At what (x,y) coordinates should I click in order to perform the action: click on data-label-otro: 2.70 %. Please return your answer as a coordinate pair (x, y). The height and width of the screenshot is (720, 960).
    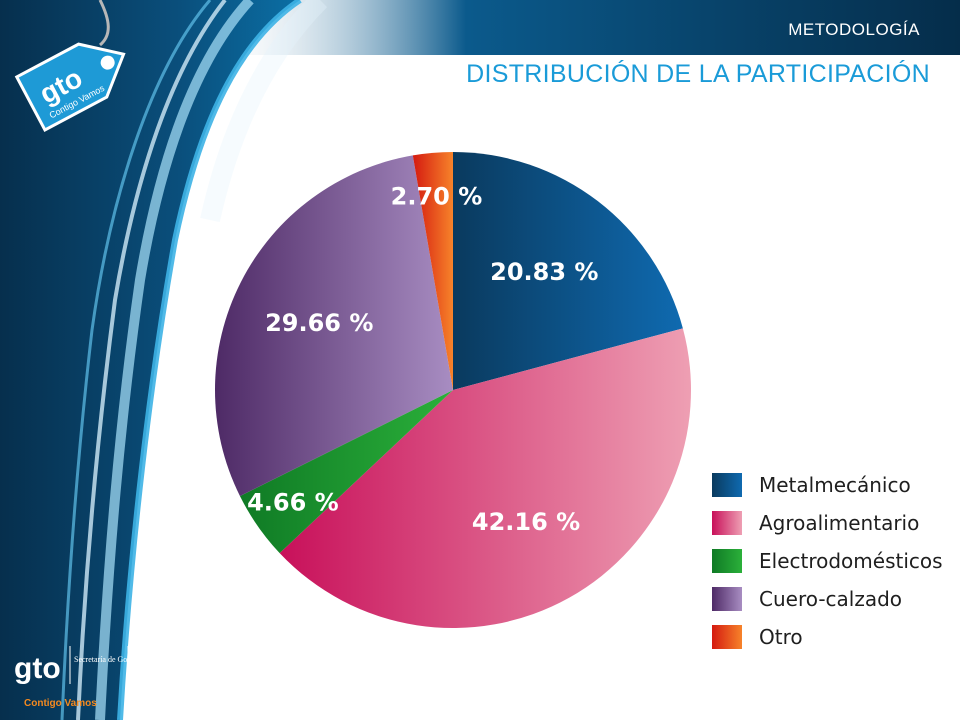
    Looking at the image, I should click on (437, 197).